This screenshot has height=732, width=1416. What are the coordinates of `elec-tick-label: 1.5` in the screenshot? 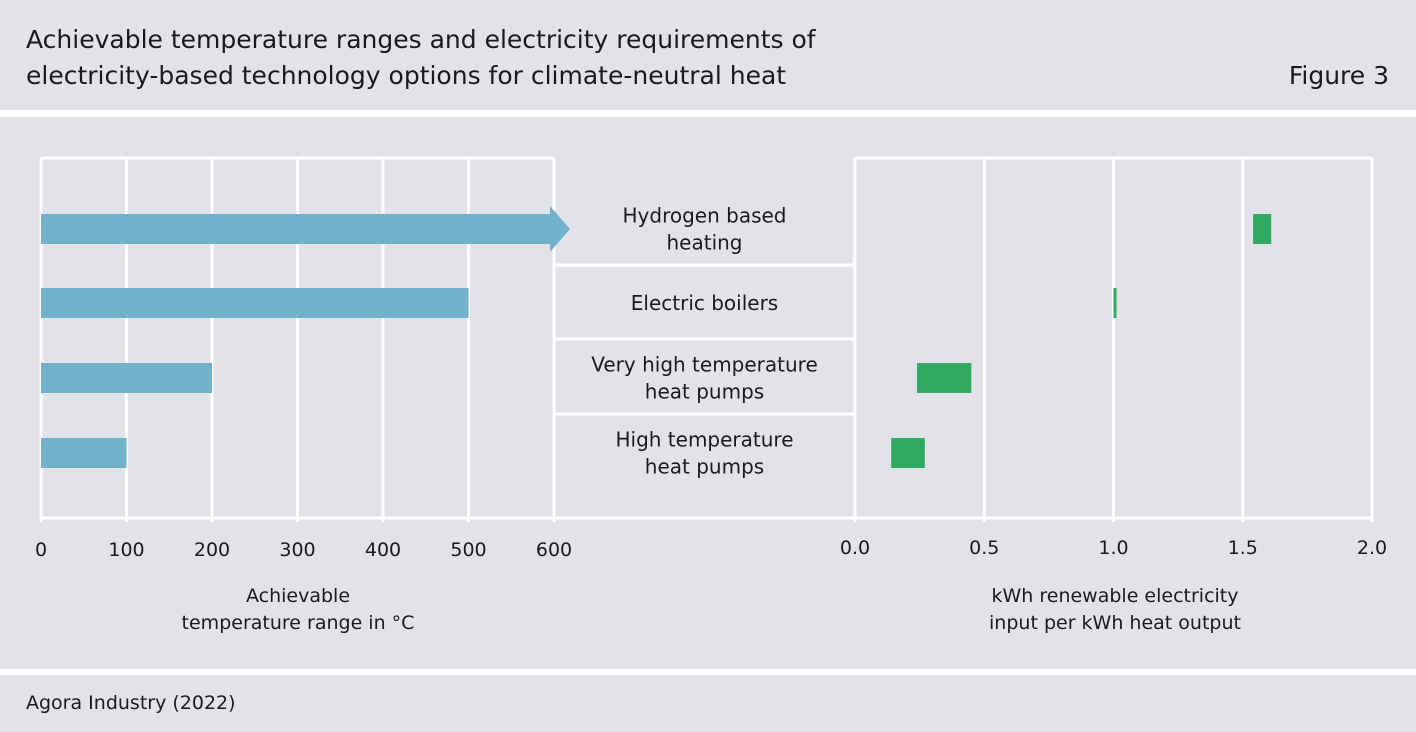 It's located at (1243, 548).